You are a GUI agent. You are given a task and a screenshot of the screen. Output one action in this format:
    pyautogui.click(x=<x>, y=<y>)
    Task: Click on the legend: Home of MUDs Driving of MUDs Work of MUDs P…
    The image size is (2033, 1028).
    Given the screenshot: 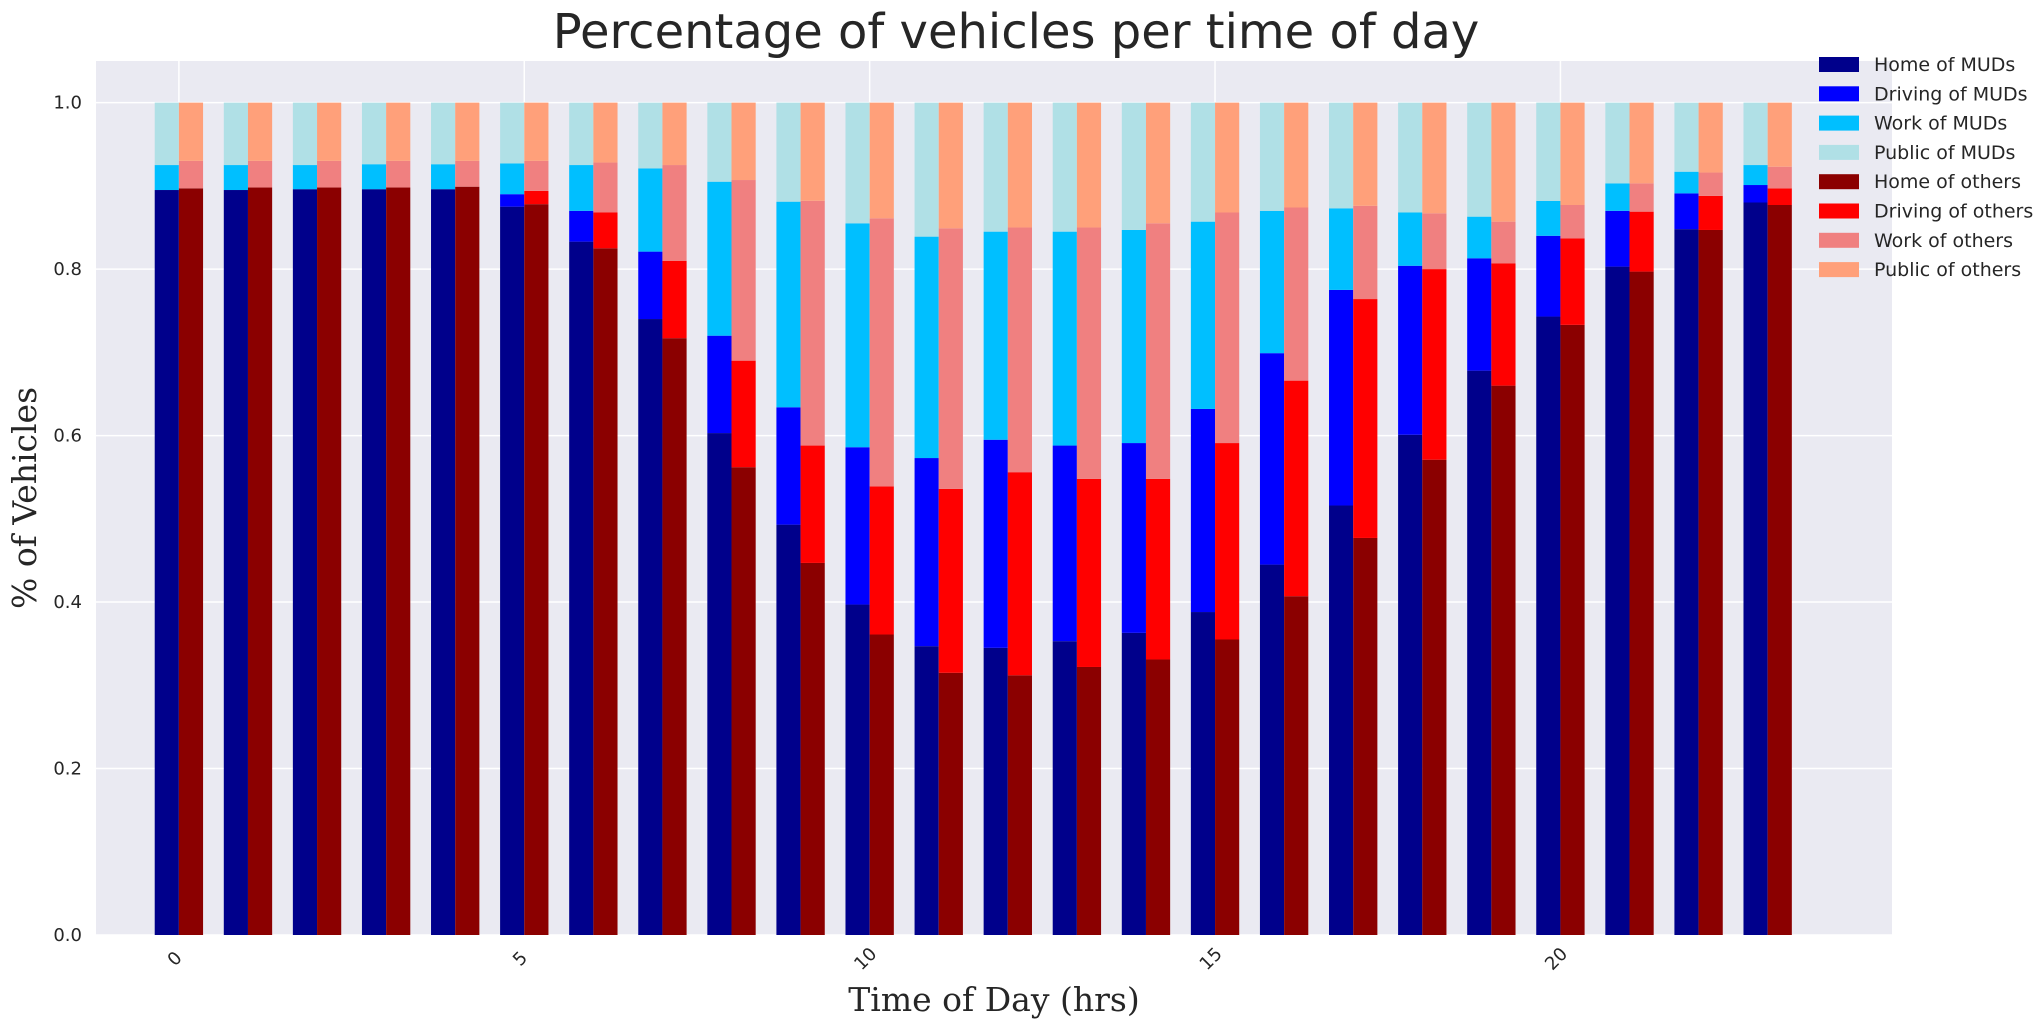 What is the action you would take?
    pyautogui.click(x=1926, y=167)
    